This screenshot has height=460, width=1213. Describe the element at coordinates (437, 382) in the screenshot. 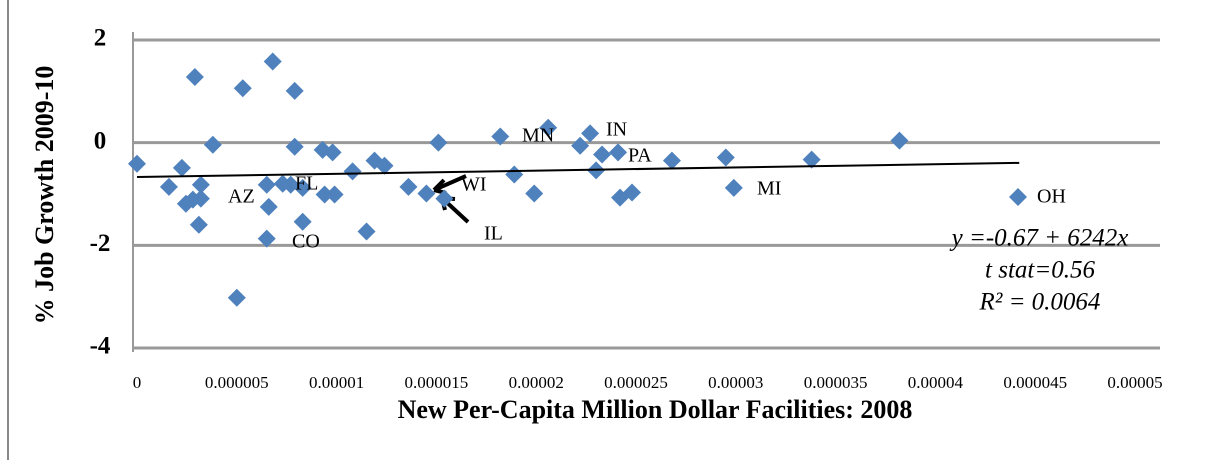

I see `x-tick-label: 0.000015` at that location.